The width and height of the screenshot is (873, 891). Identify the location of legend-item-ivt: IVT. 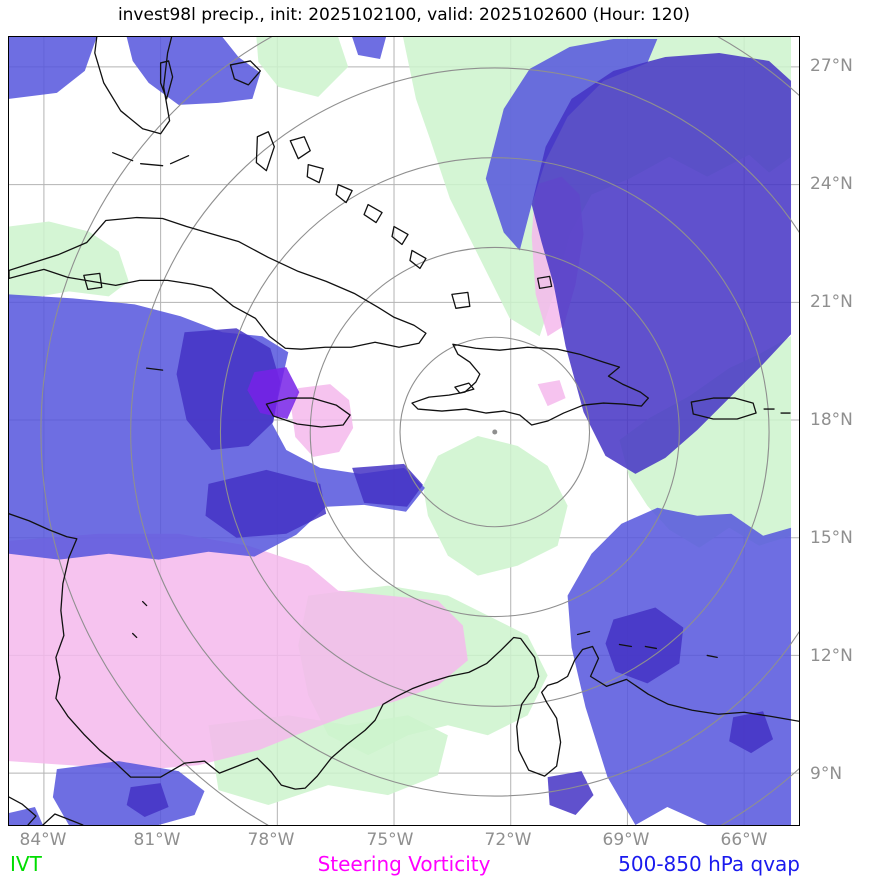
(26, 864).